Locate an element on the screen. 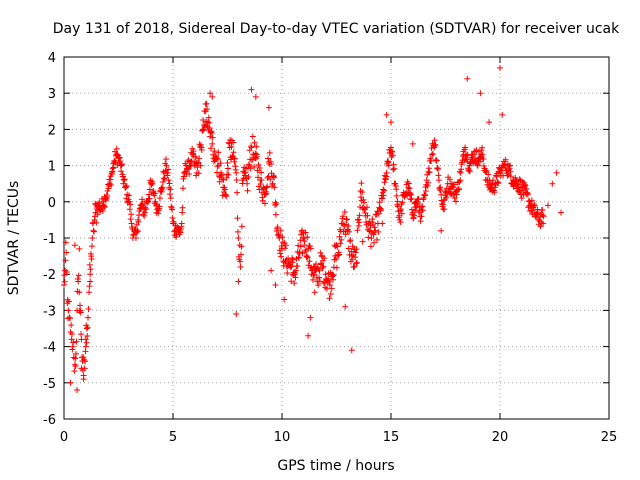 The height and width of the screenshot is (480, 640). y-tick-label: -1 is located at coordinates (49, 239).